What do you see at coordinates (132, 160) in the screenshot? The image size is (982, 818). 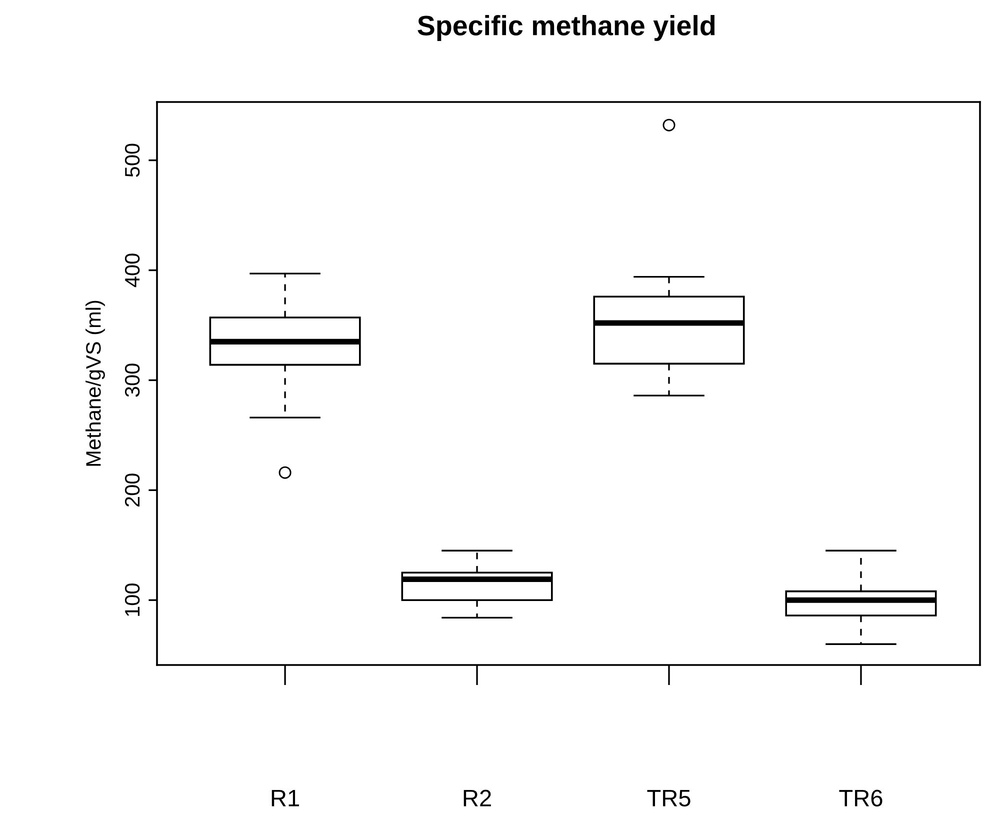 I see `y-tick-label: 500` at bounding box center [132, 160].